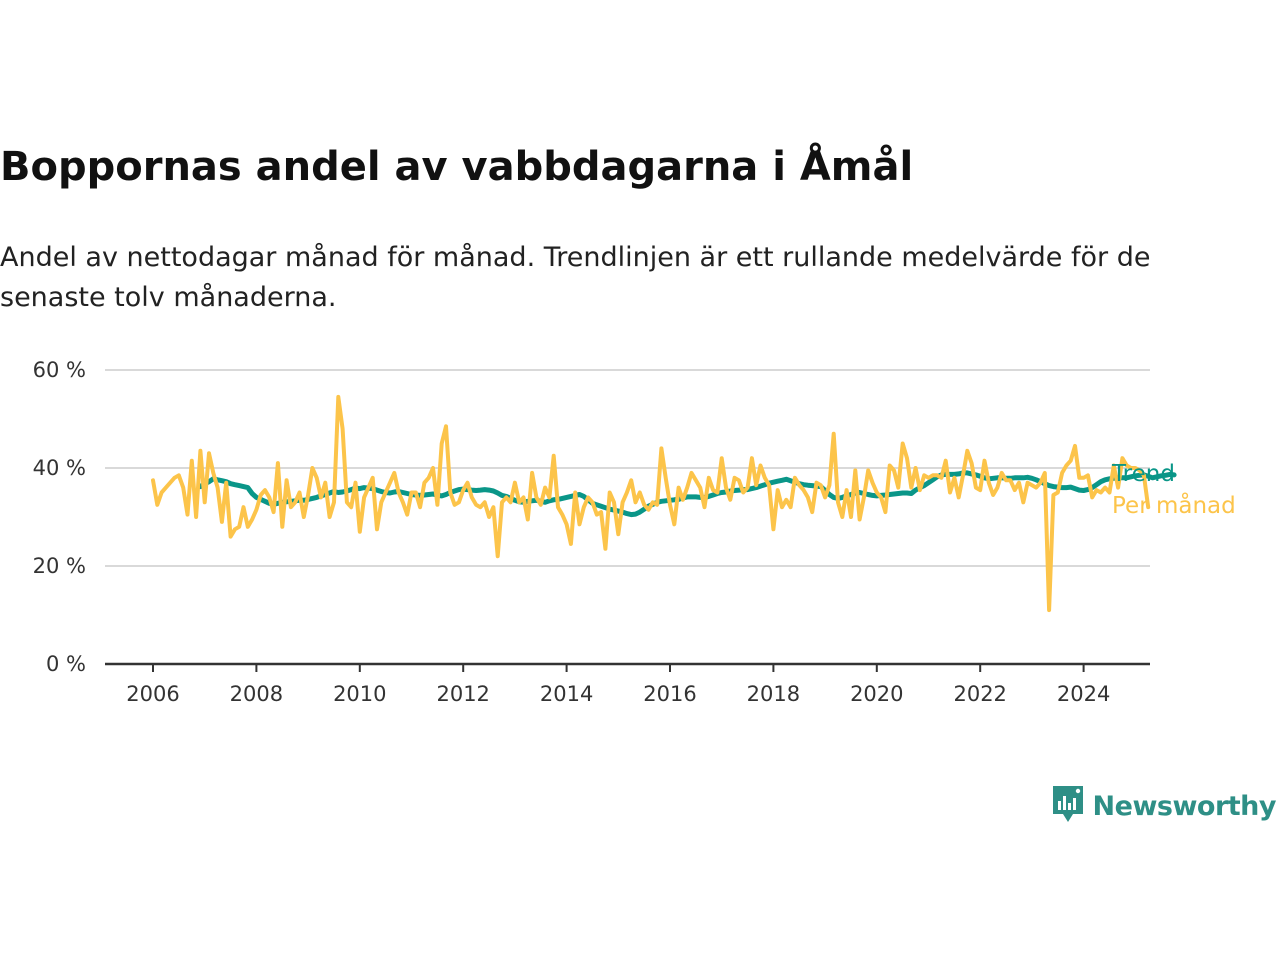 The image size is (1280, 960). Describe the element at coordinates (59, 517) in the screenshot. I see `y-axis: 0 % 20 % 40 % 60 %` at that location.